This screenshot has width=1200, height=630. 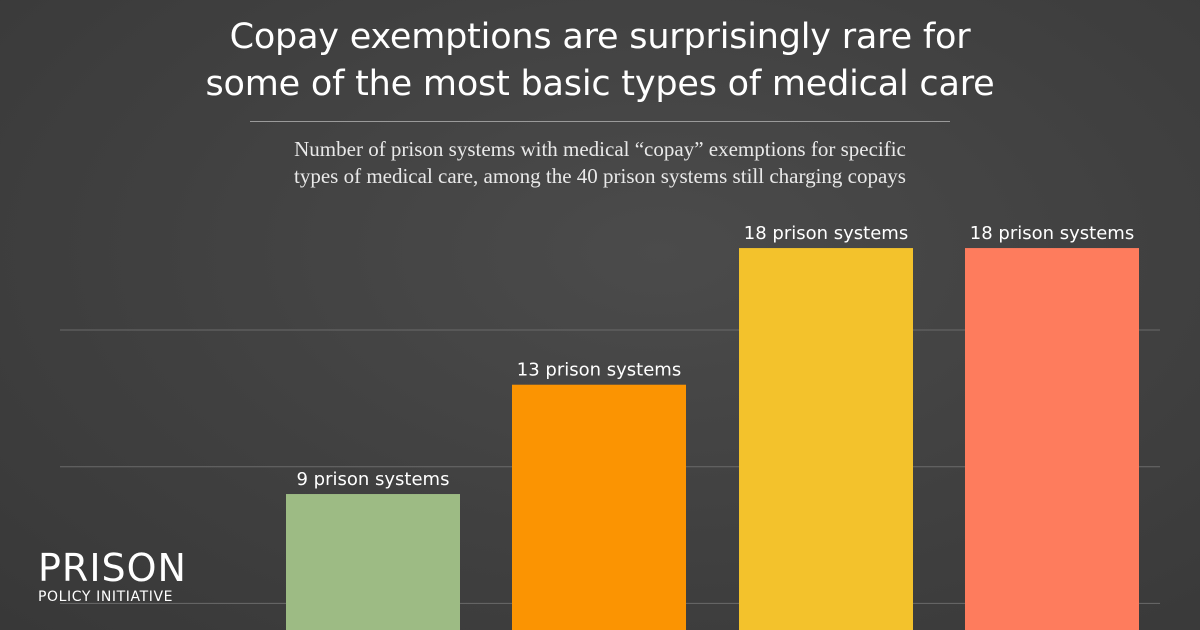 I want to click on logo-wordmark: PRISON, so click(x=112, y=568).